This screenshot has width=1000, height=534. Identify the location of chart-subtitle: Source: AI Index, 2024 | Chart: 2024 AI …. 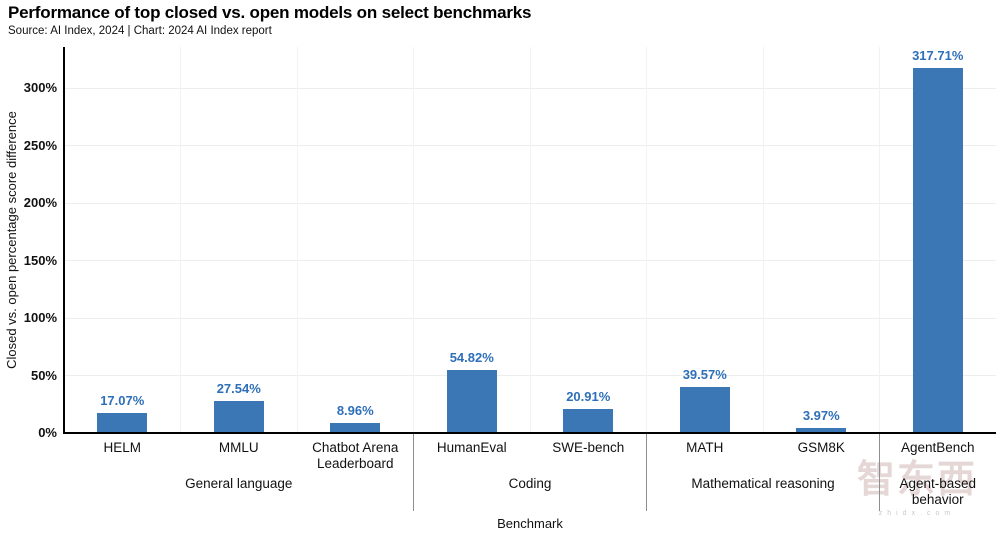
(140, 31).